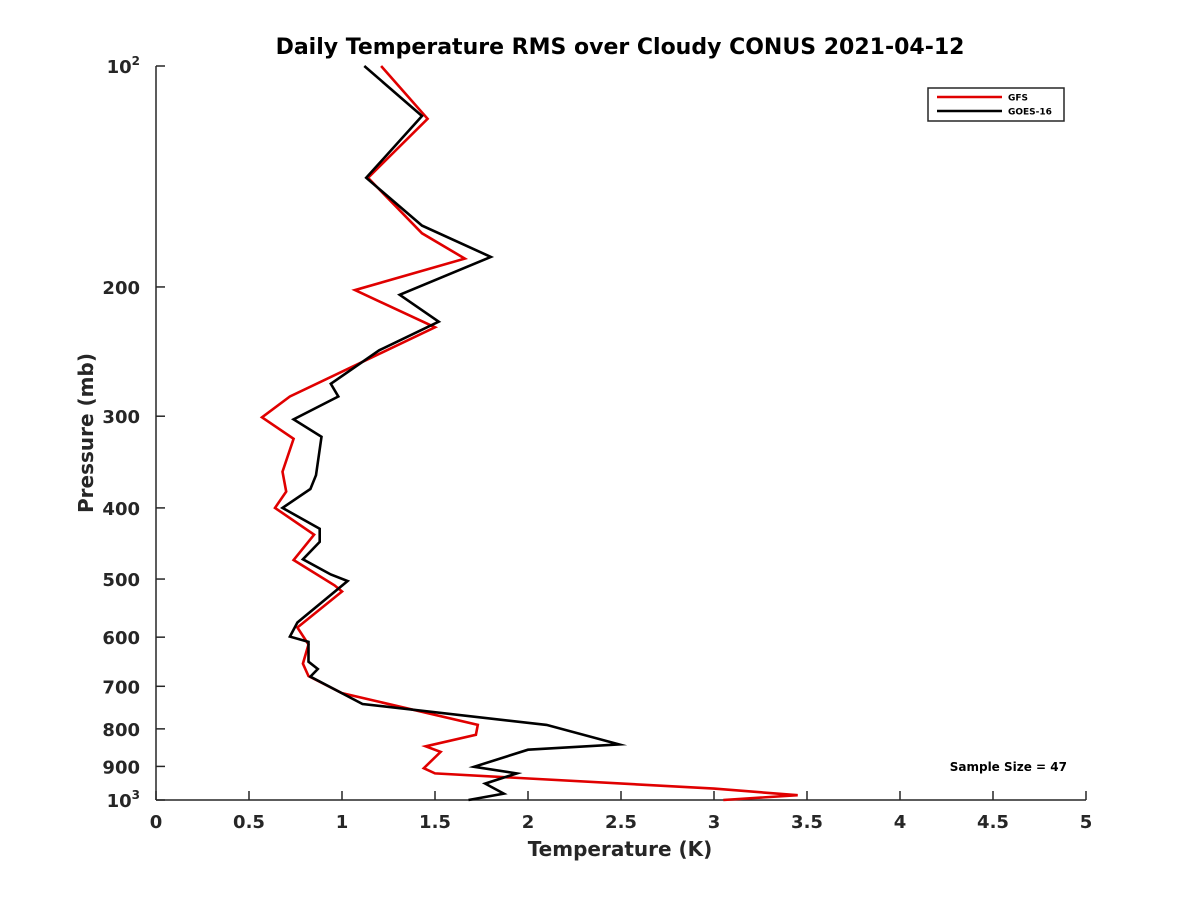 The width and height of the screenshot is (1200, 900). Describe the element at coordinates (1086, 822) in the screenshot. I see `x-tick-label: 5` at that location.